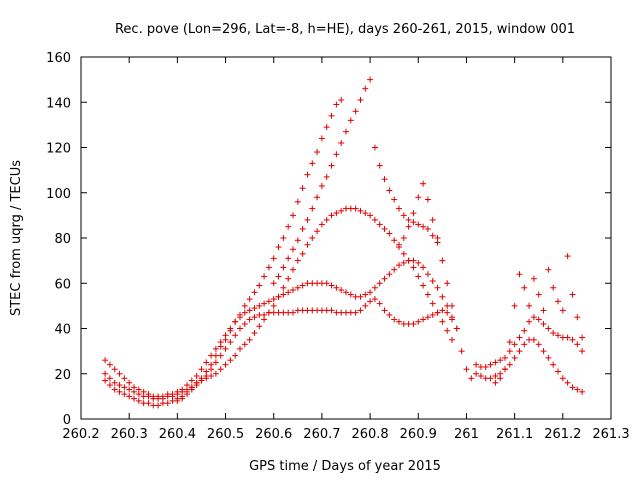 This screenshot has width=640, height=480. I want to click on x-tick-label: 261, so click(466, 434).